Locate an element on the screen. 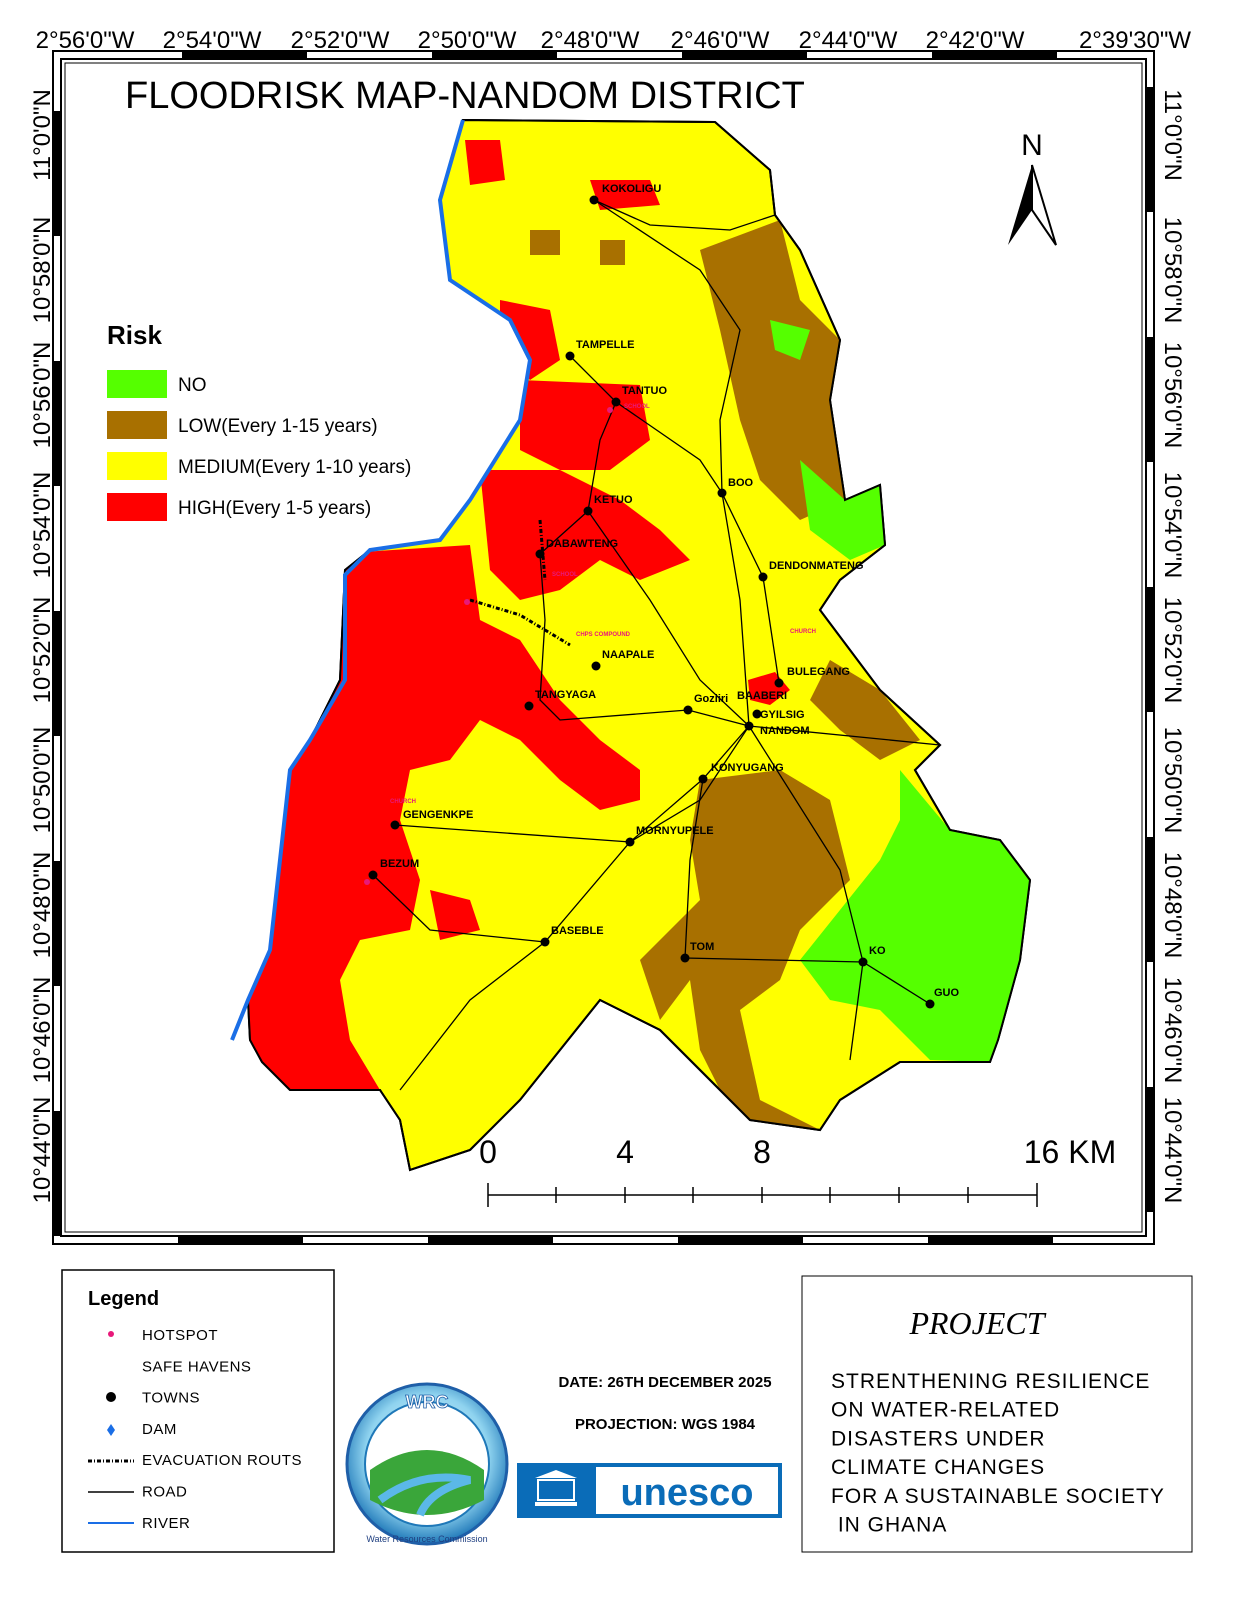  town-label: GENGENKPE is located at coordinates (438, 815).